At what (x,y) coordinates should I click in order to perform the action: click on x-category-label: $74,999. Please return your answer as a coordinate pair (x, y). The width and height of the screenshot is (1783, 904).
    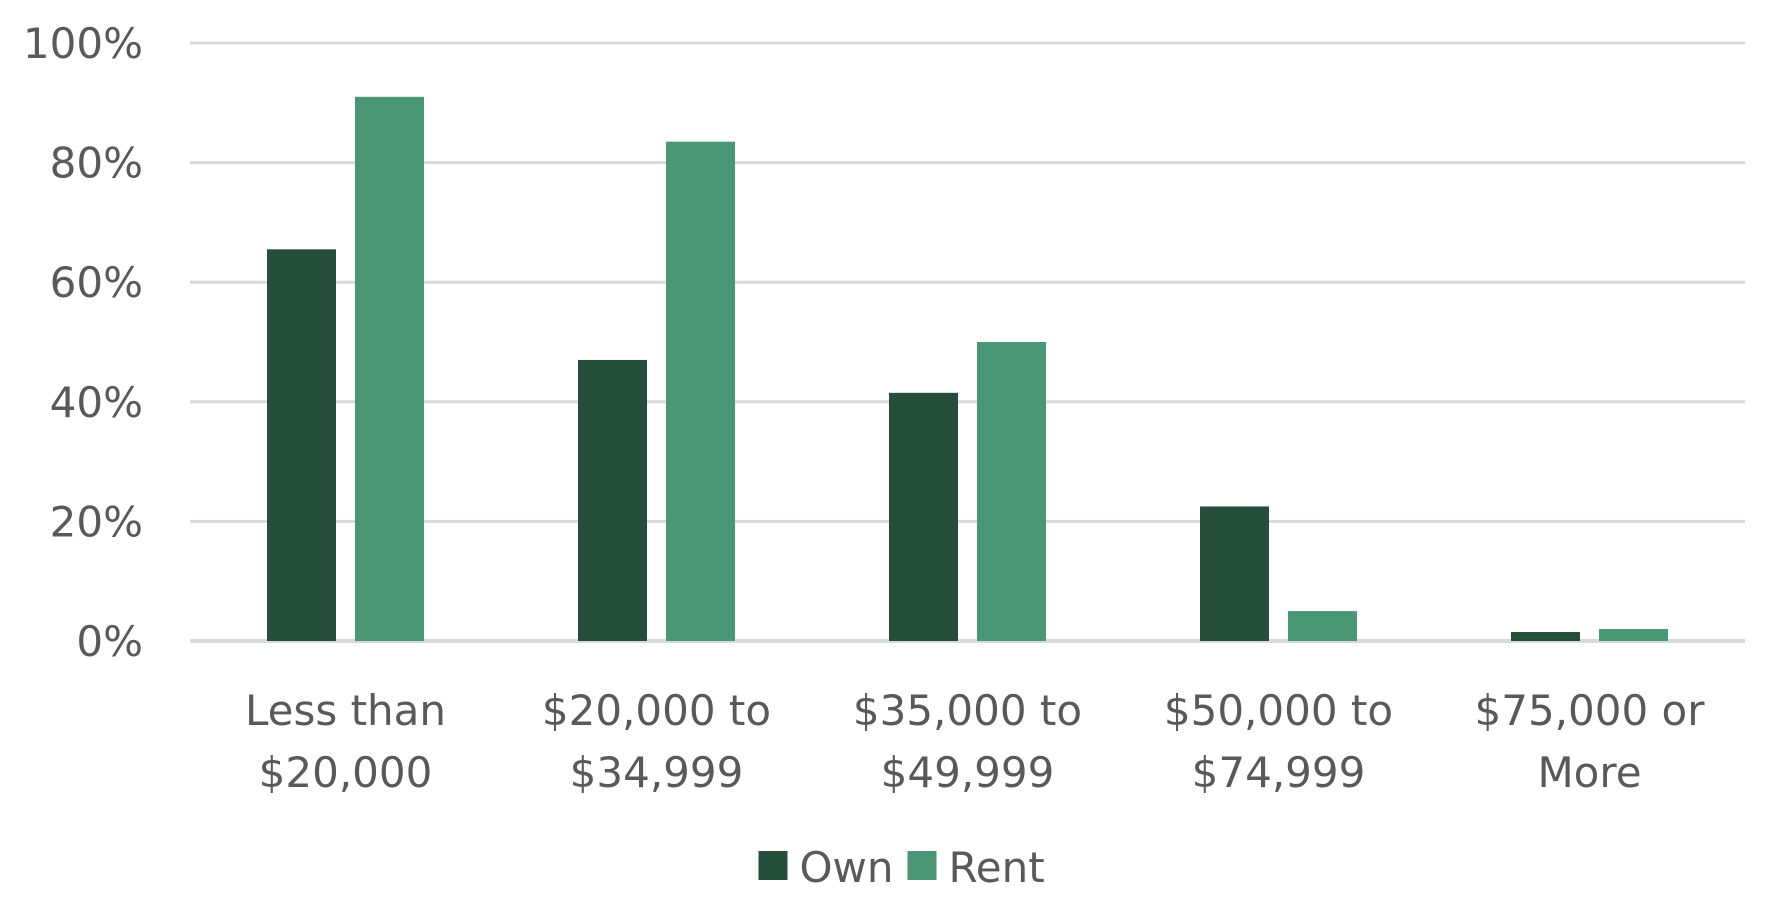
    Looking at the image, I should click on (1279, 772).